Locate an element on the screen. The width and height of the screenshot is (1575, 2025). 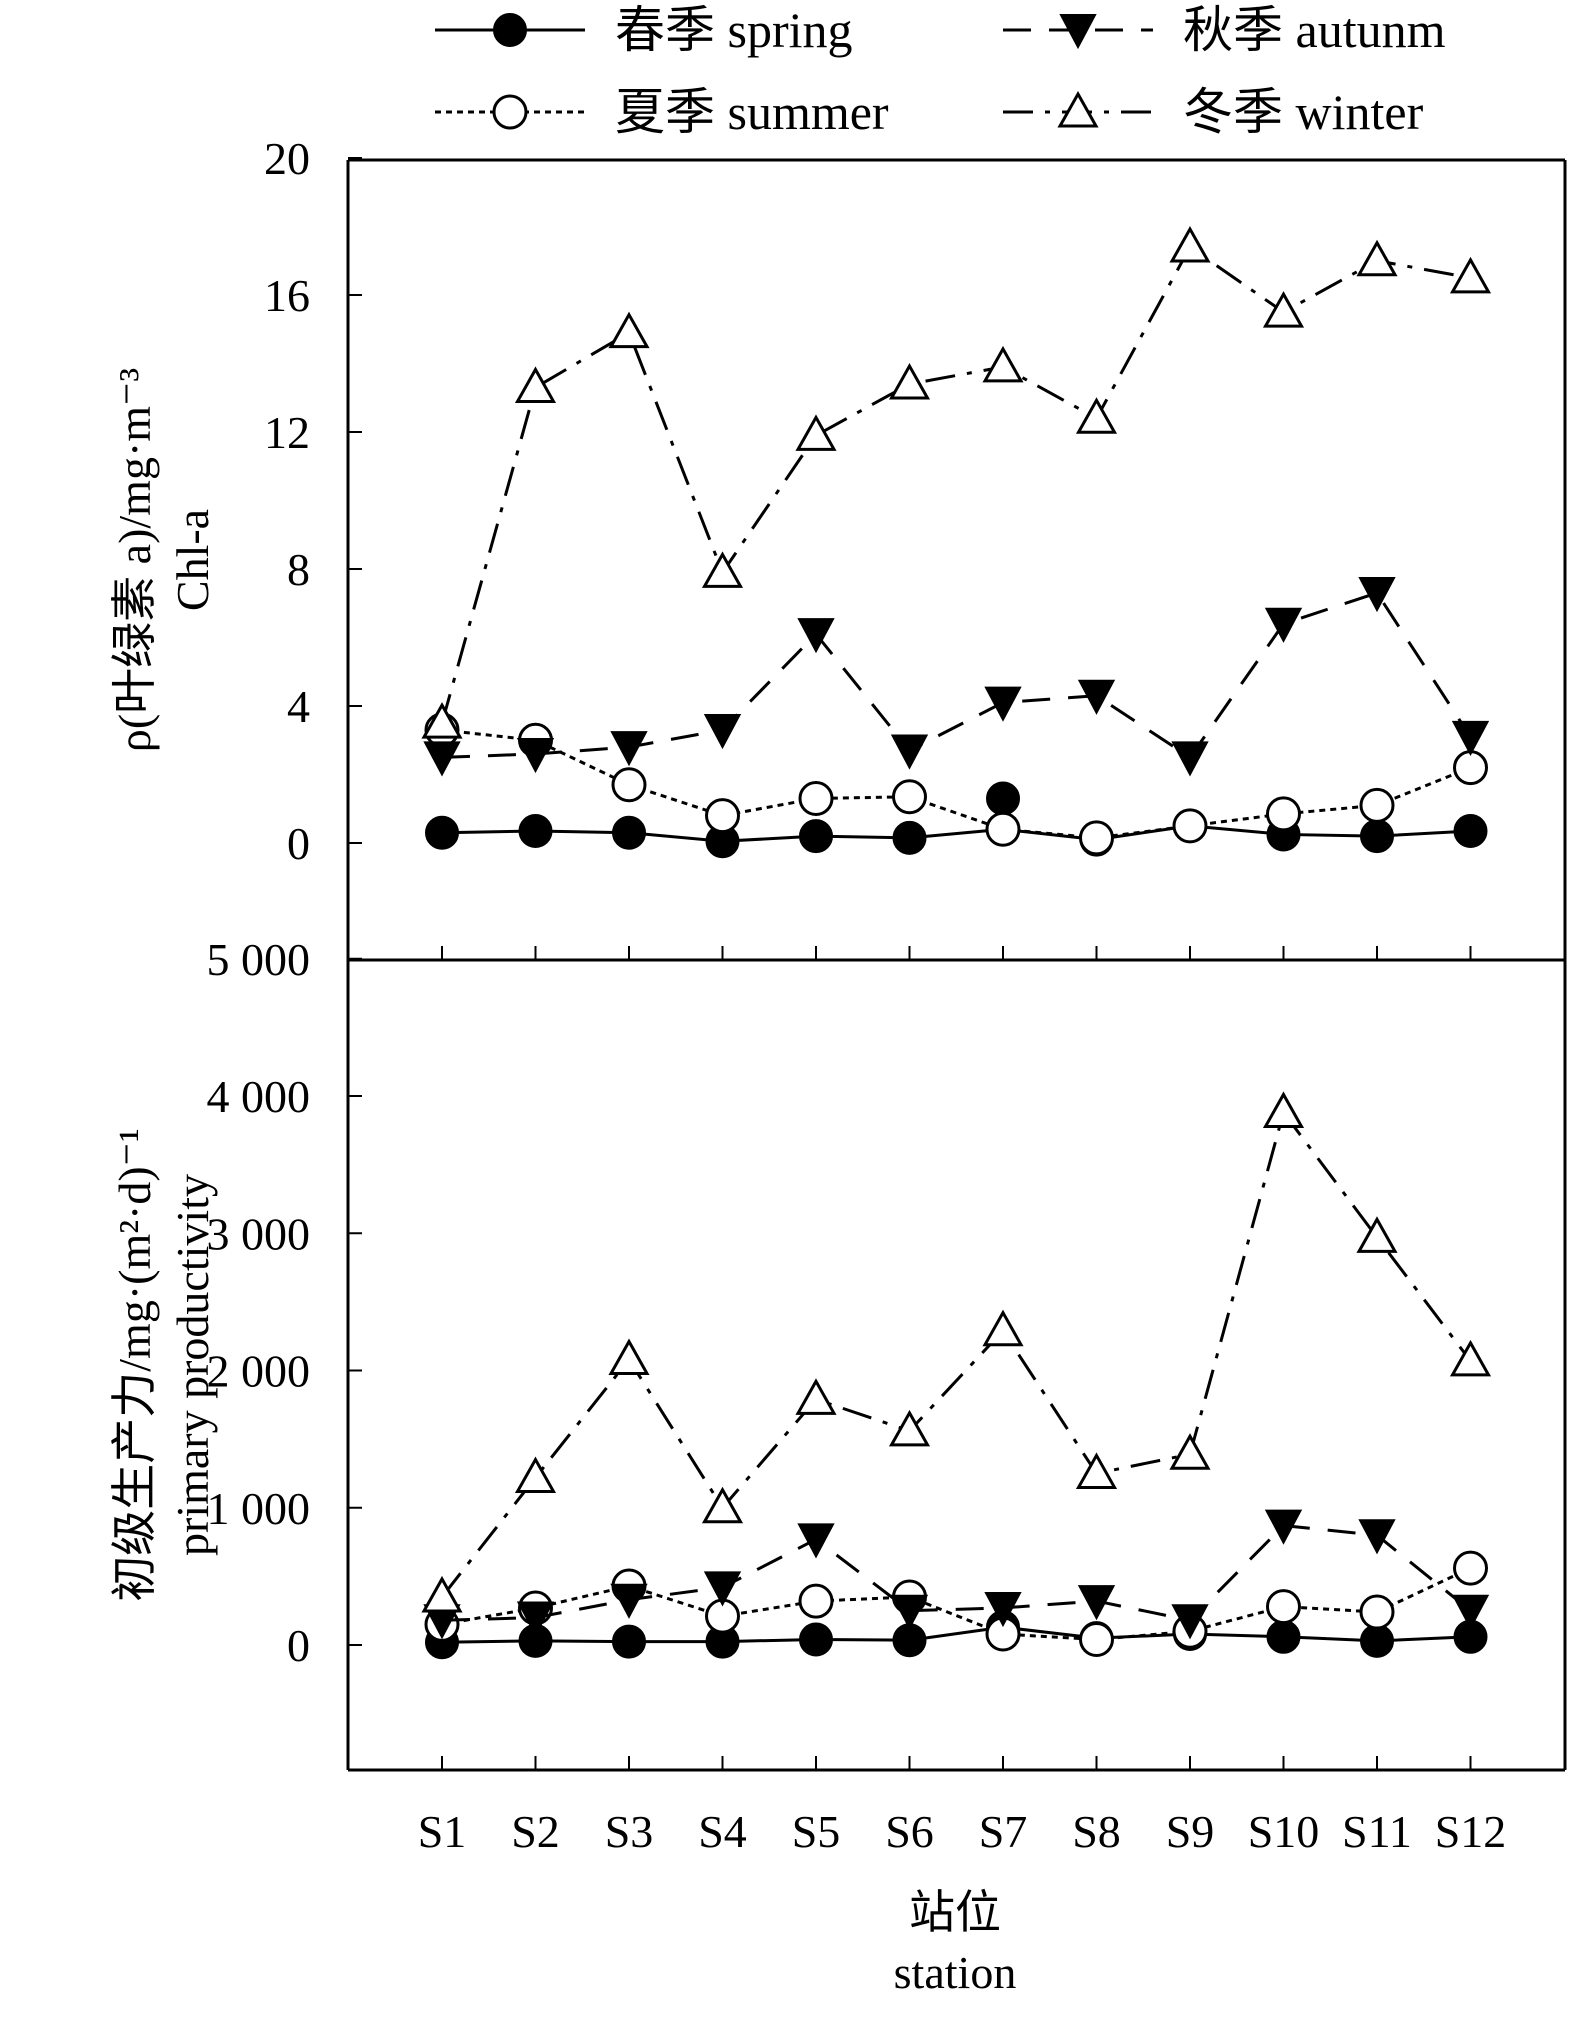
y-axis-title: Chl-a is located at coordinates (192, 560).